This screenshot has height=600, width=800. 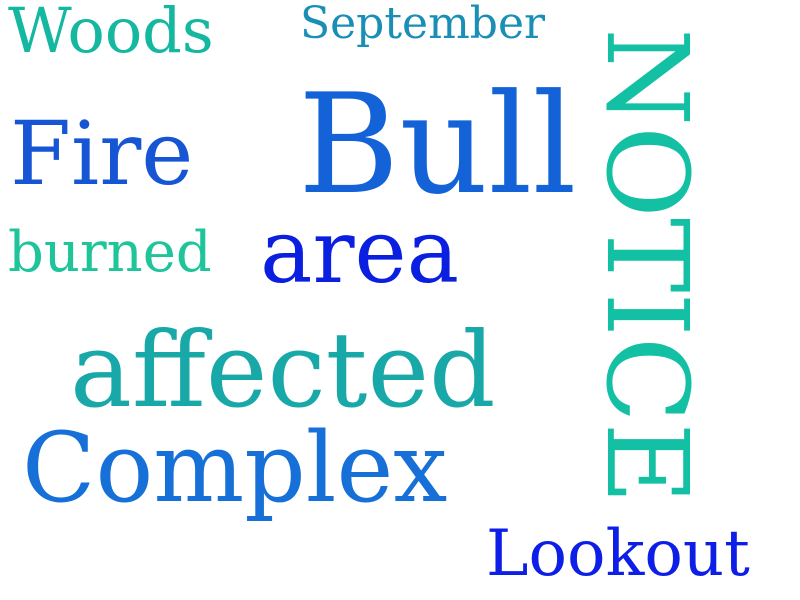 I want to click on word-fire: Fire, so click(x=102, y=153).